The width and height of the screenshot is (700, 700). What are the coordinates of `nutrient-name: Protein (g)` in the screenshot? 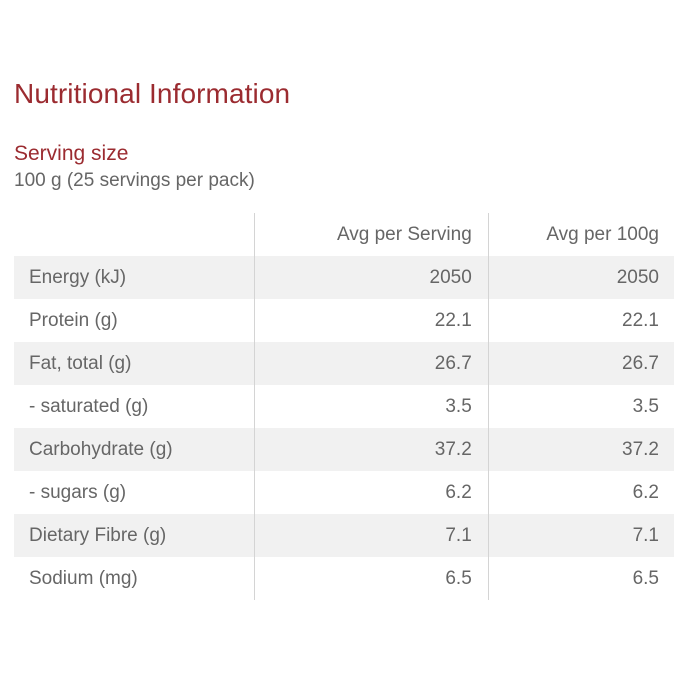 It's located at (134, 320).